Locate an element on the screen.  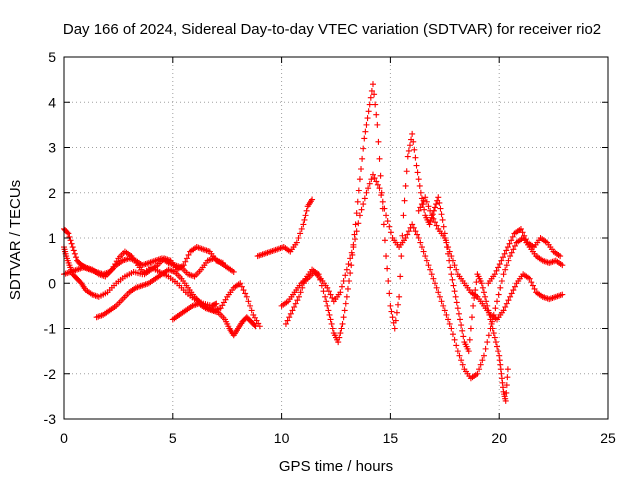
y-tick-label: 4 is located at coordinates (52, 102).